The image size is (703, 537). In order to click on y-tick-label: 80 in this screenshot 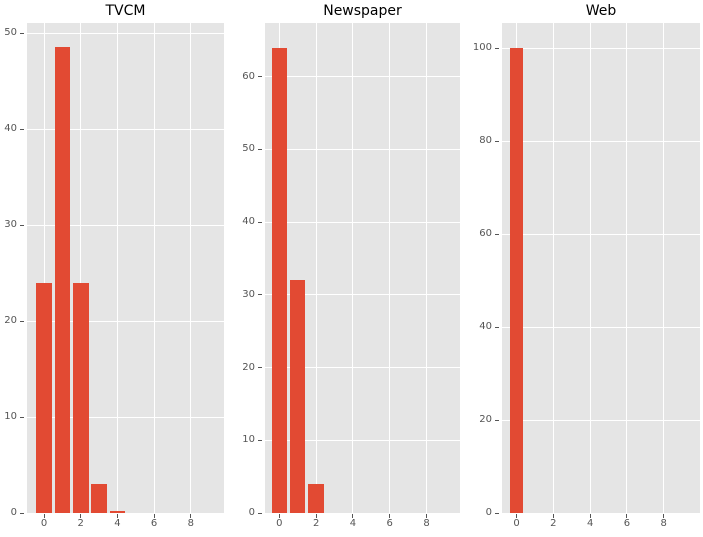, I will do `click(485, 141)`.